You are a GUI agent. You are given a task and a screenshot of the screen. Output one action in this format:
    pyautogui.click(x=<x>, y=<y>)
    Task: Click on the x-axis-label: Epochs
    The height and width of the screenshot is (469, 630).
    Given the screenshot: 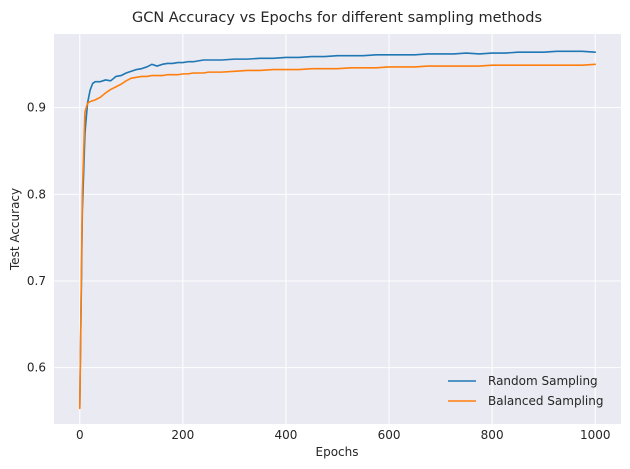 What is the action you would take?
    pyautogui.click(x=337, y=452)
    